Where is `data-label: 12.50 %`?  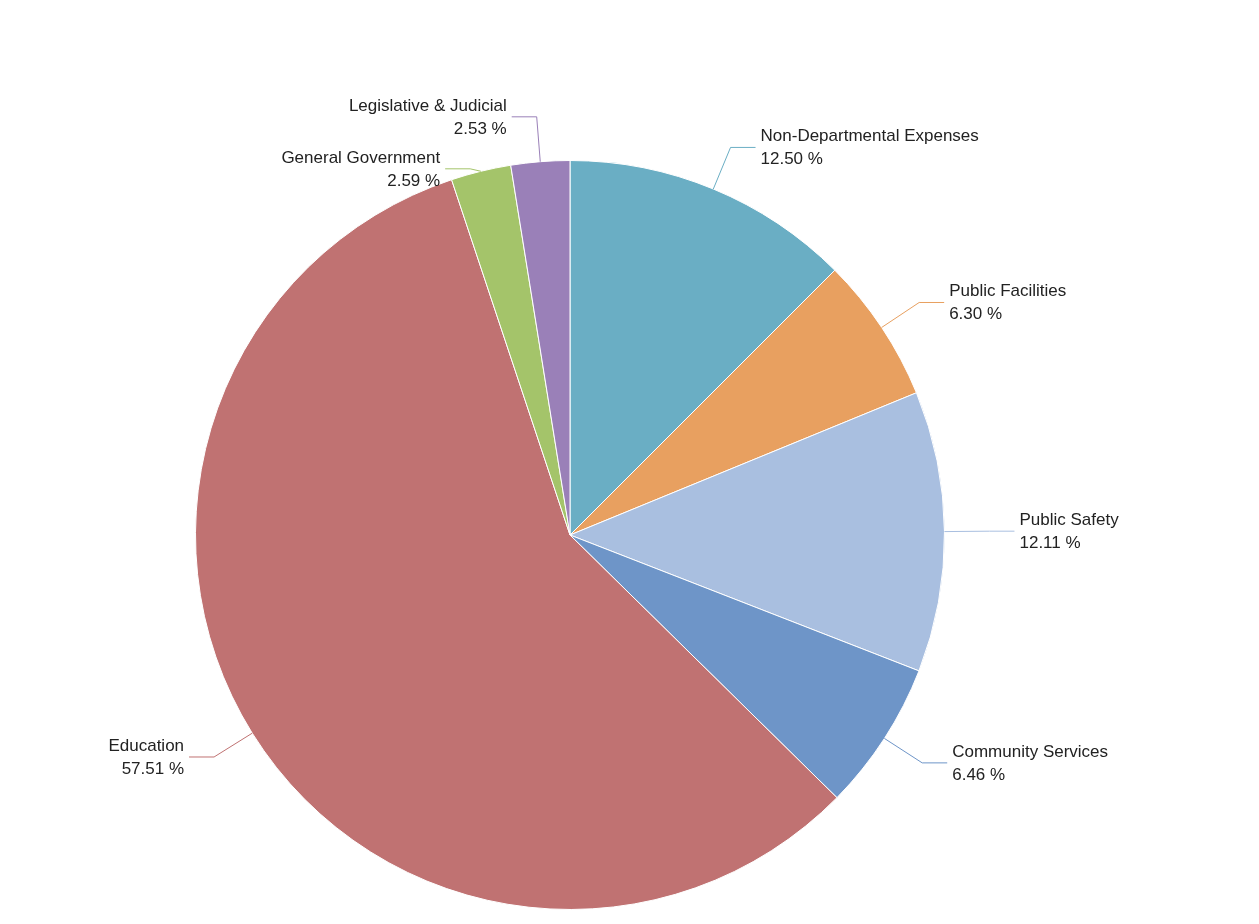 data-label: 12.50 % is located at coordinates (791, 159).